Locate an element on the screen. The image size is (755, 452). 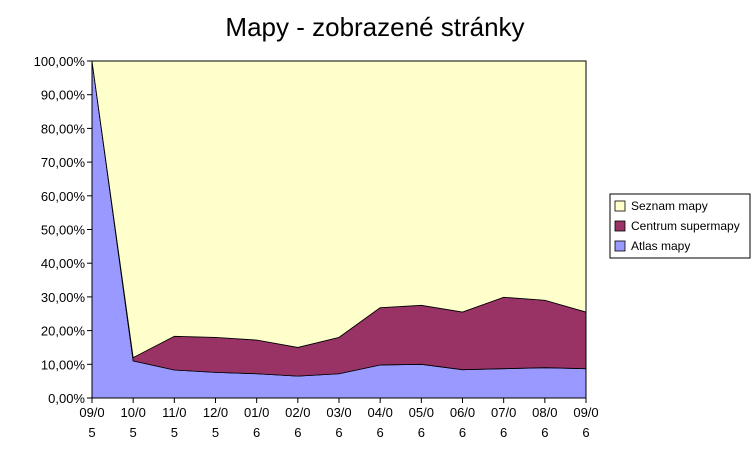
y-tick-label: 60,00% is located at coordinates (63, 196).